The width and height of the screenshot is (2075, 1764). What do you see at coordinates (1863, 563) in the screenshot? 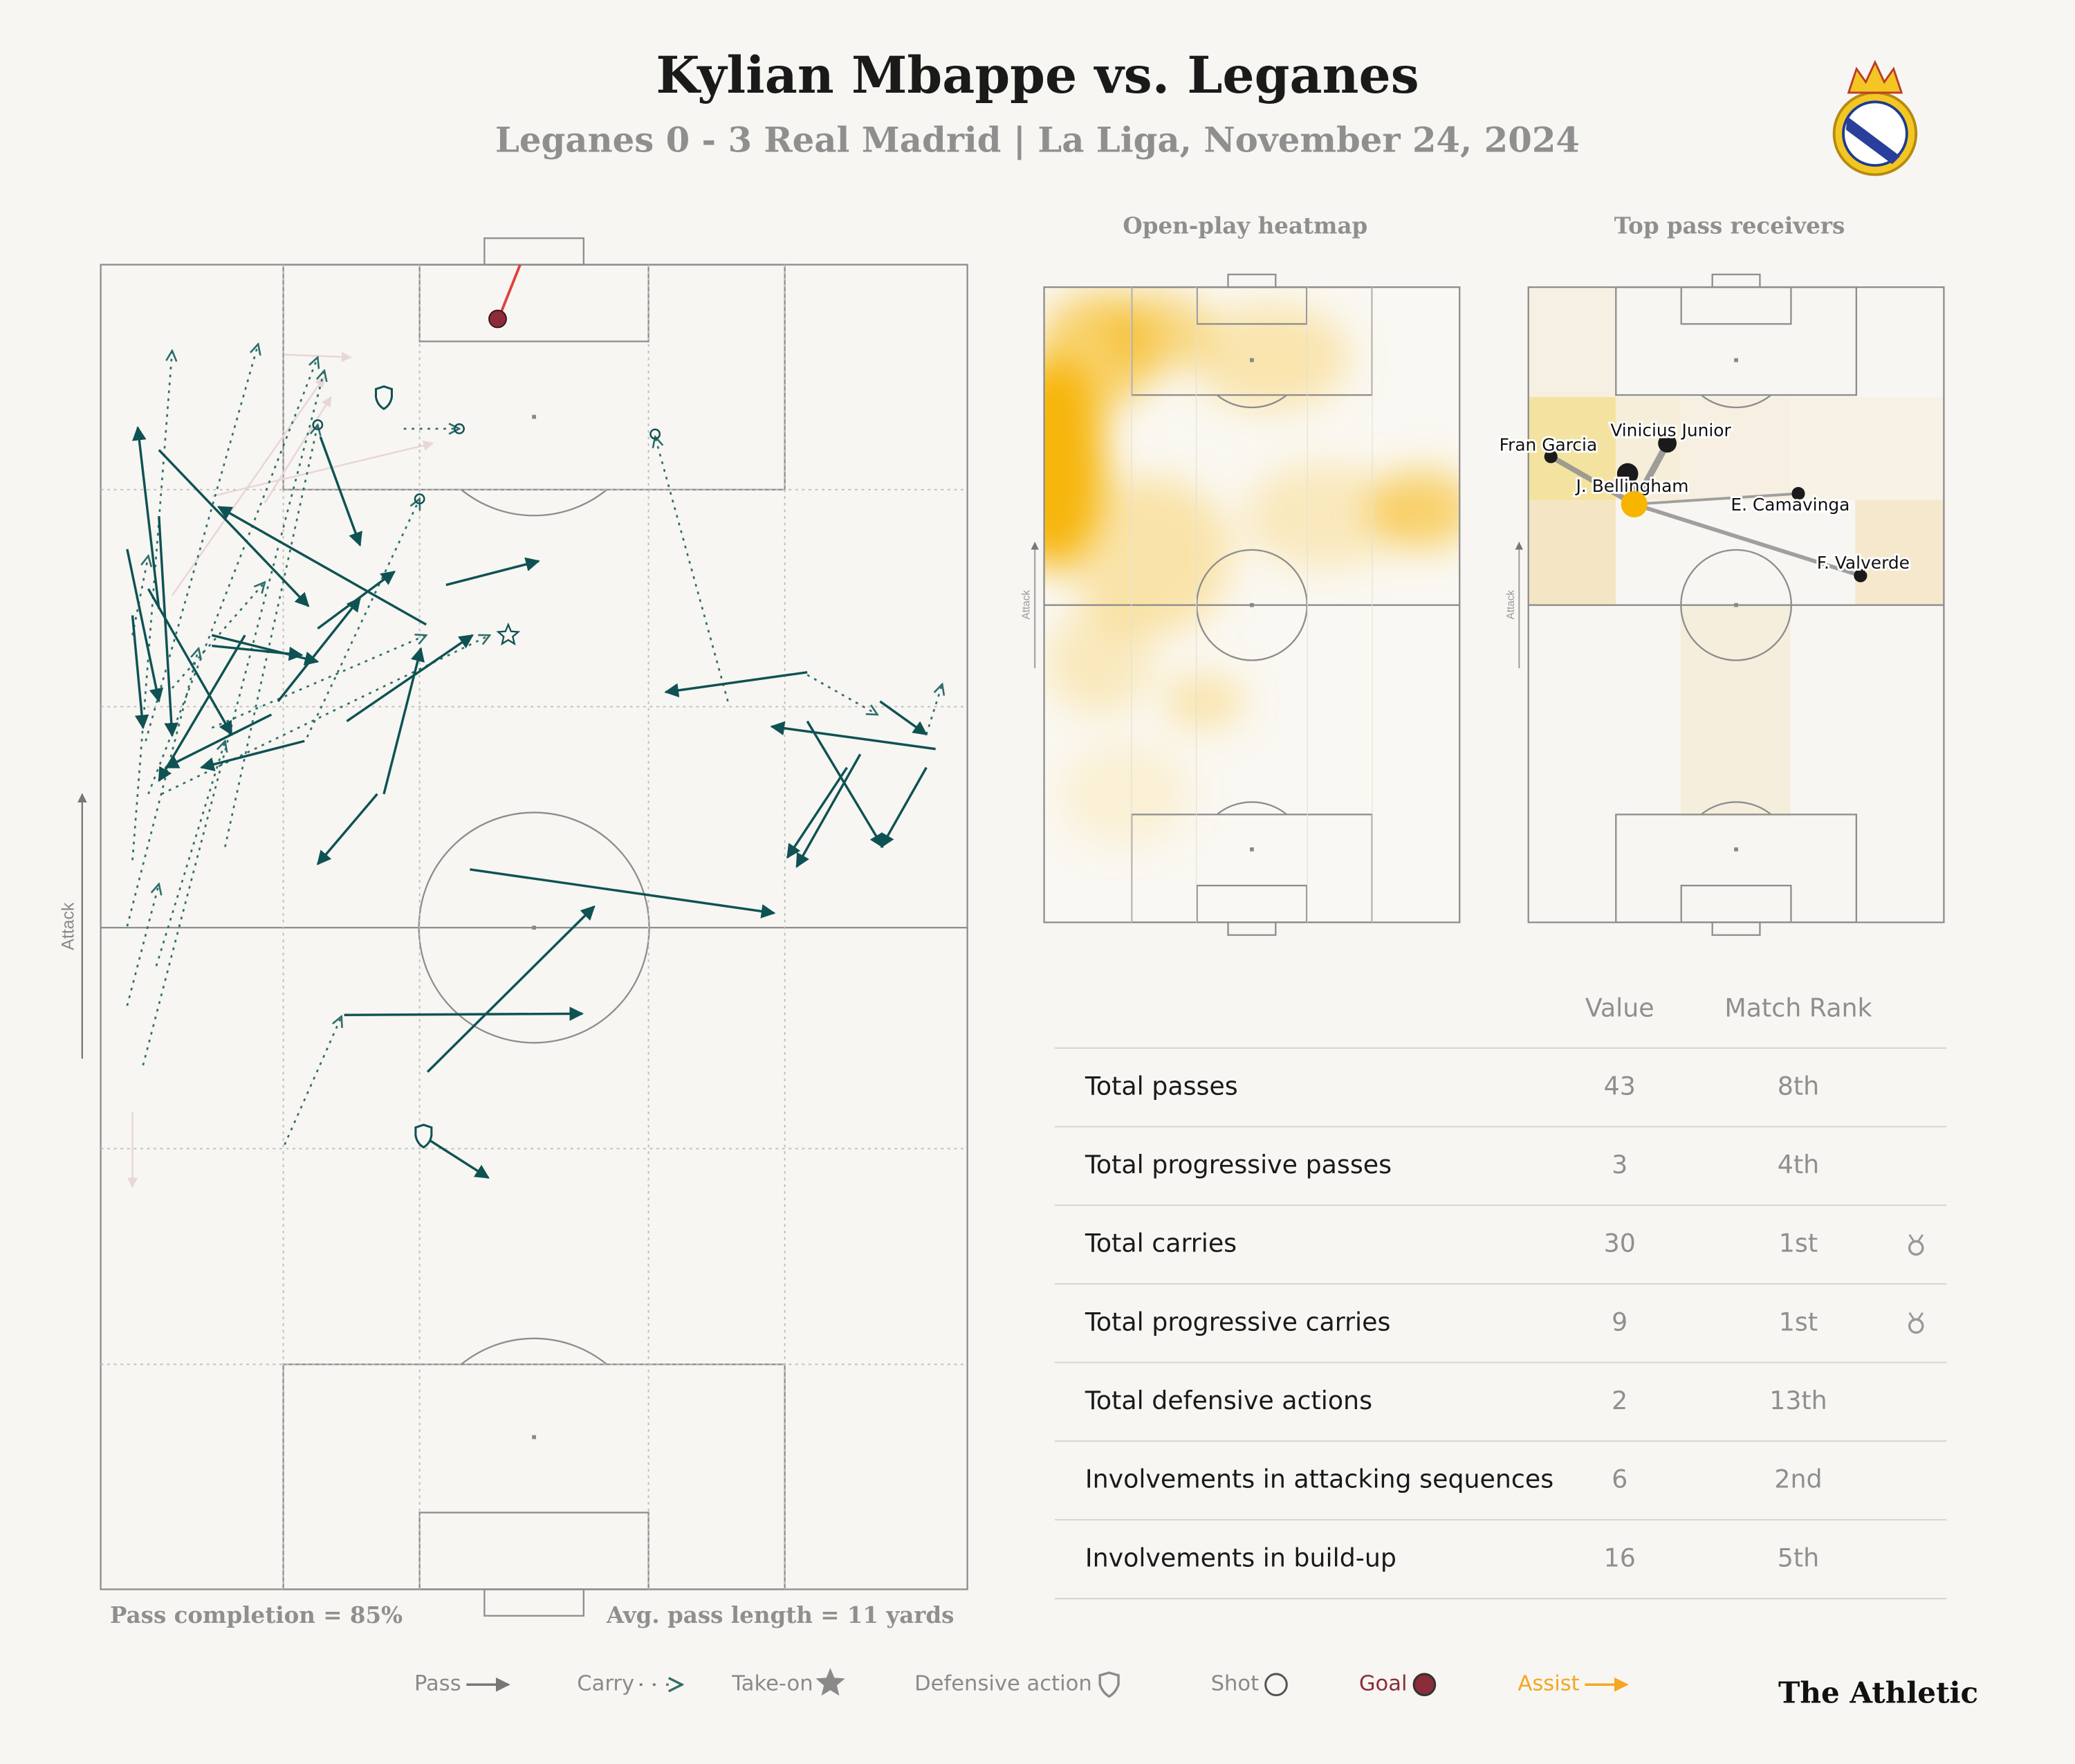
I see `player-name: F. Valverde` at bounding box center [1863, 563].